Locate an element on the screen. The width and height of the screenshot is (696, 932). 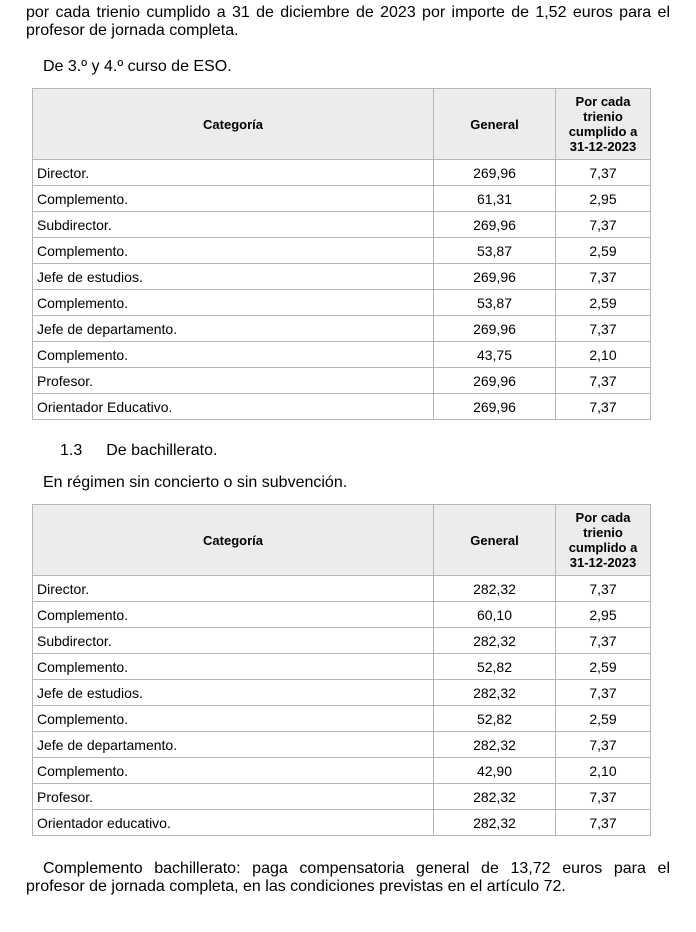
table-row: Complemento. 43,75 2,10 is located at coordinates (341, 354).